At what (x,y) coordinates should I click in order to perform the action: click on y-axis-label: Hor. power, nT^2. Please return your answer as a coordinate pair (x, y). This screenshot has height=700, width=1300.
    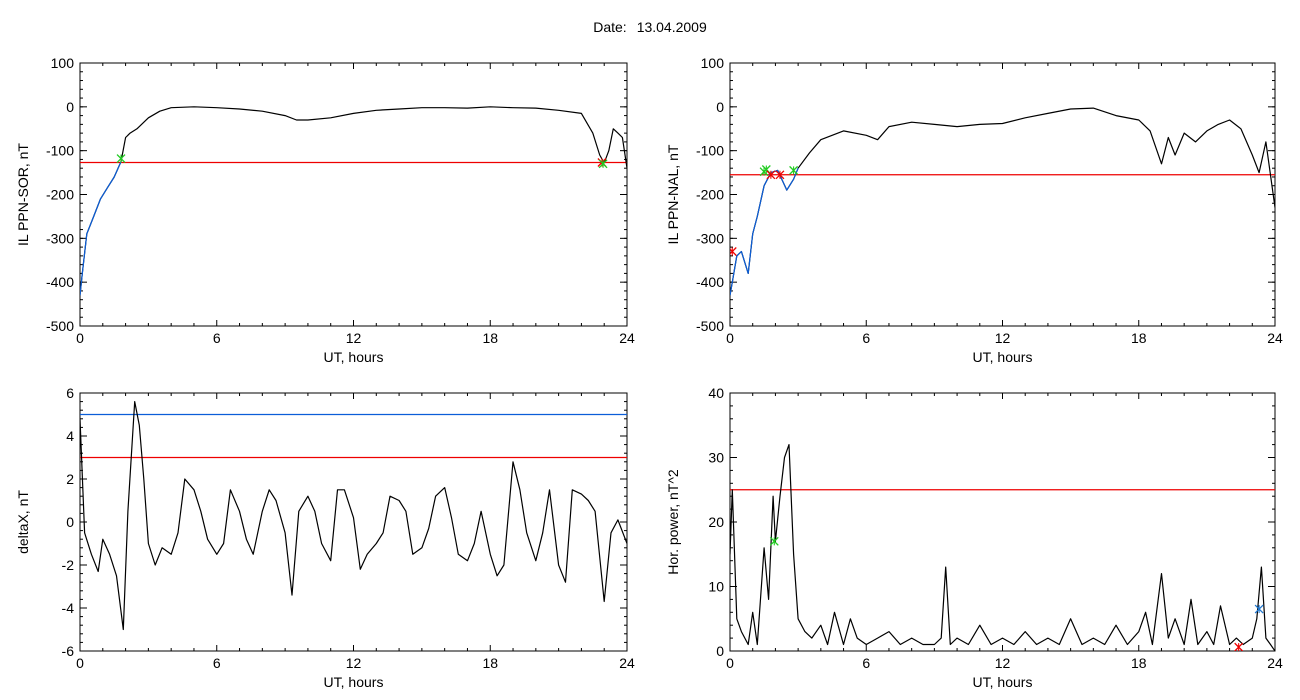
    Looking at the image, I should click on (673, 522).